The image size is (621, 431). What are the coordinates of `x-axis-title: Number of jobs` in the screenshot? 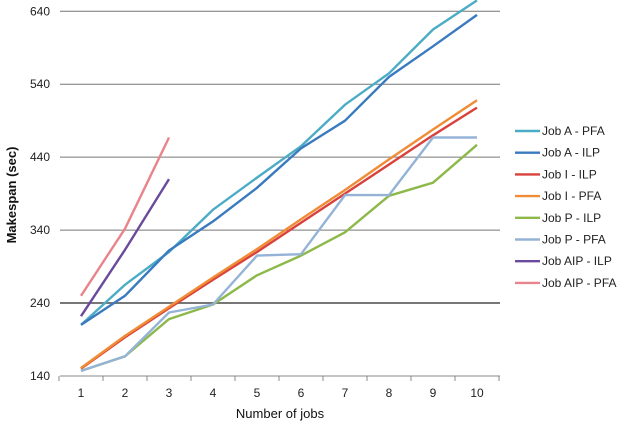 It's located at (280, 413).